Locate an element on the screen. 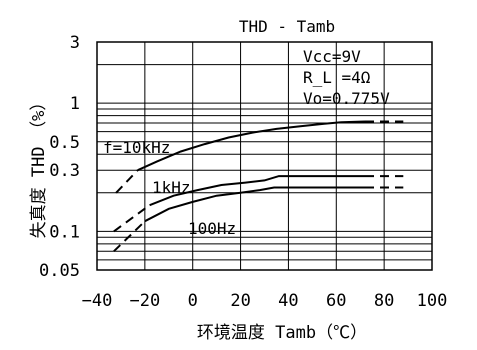  series-100hz-line is located at coordinates (254, 204).